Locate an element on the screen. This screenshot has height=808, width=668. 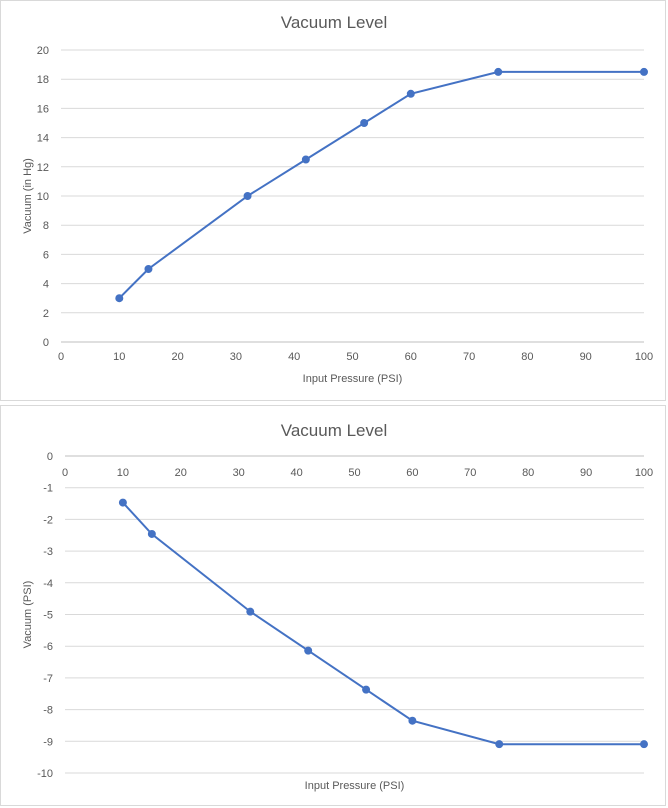
y-tick-label: 8 is located at coordinates (46, 226).